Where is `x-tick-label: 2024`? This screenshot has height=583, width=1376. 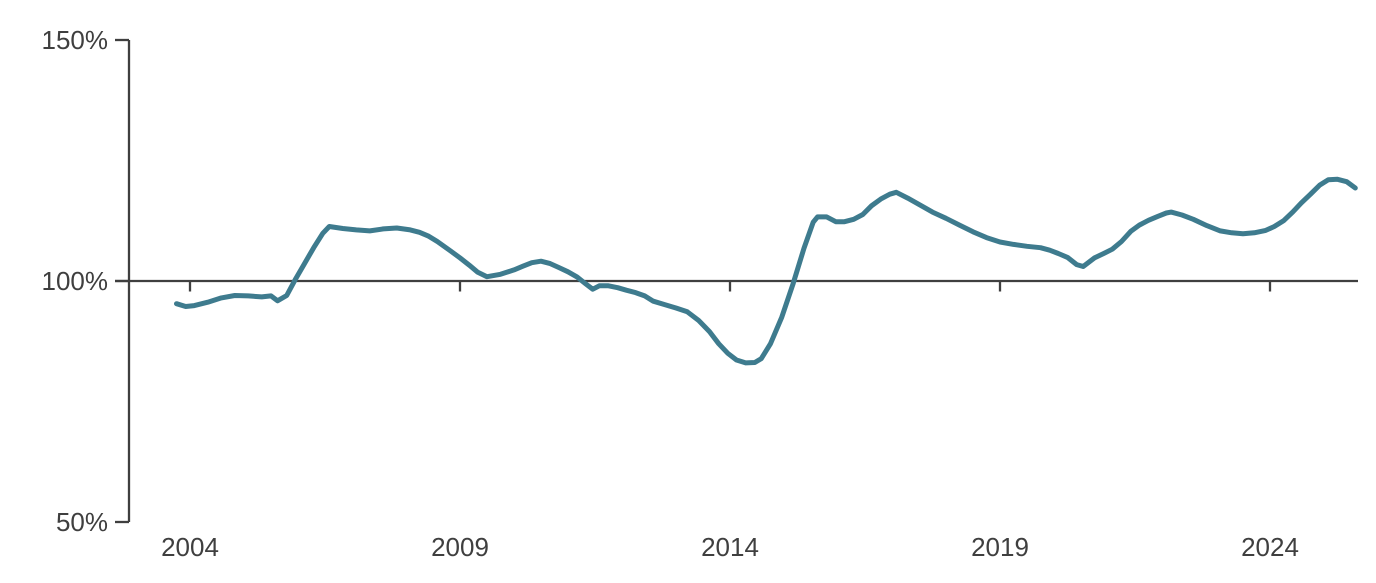
x-tick-label: 2024 is located at coordinates (1270, 547).